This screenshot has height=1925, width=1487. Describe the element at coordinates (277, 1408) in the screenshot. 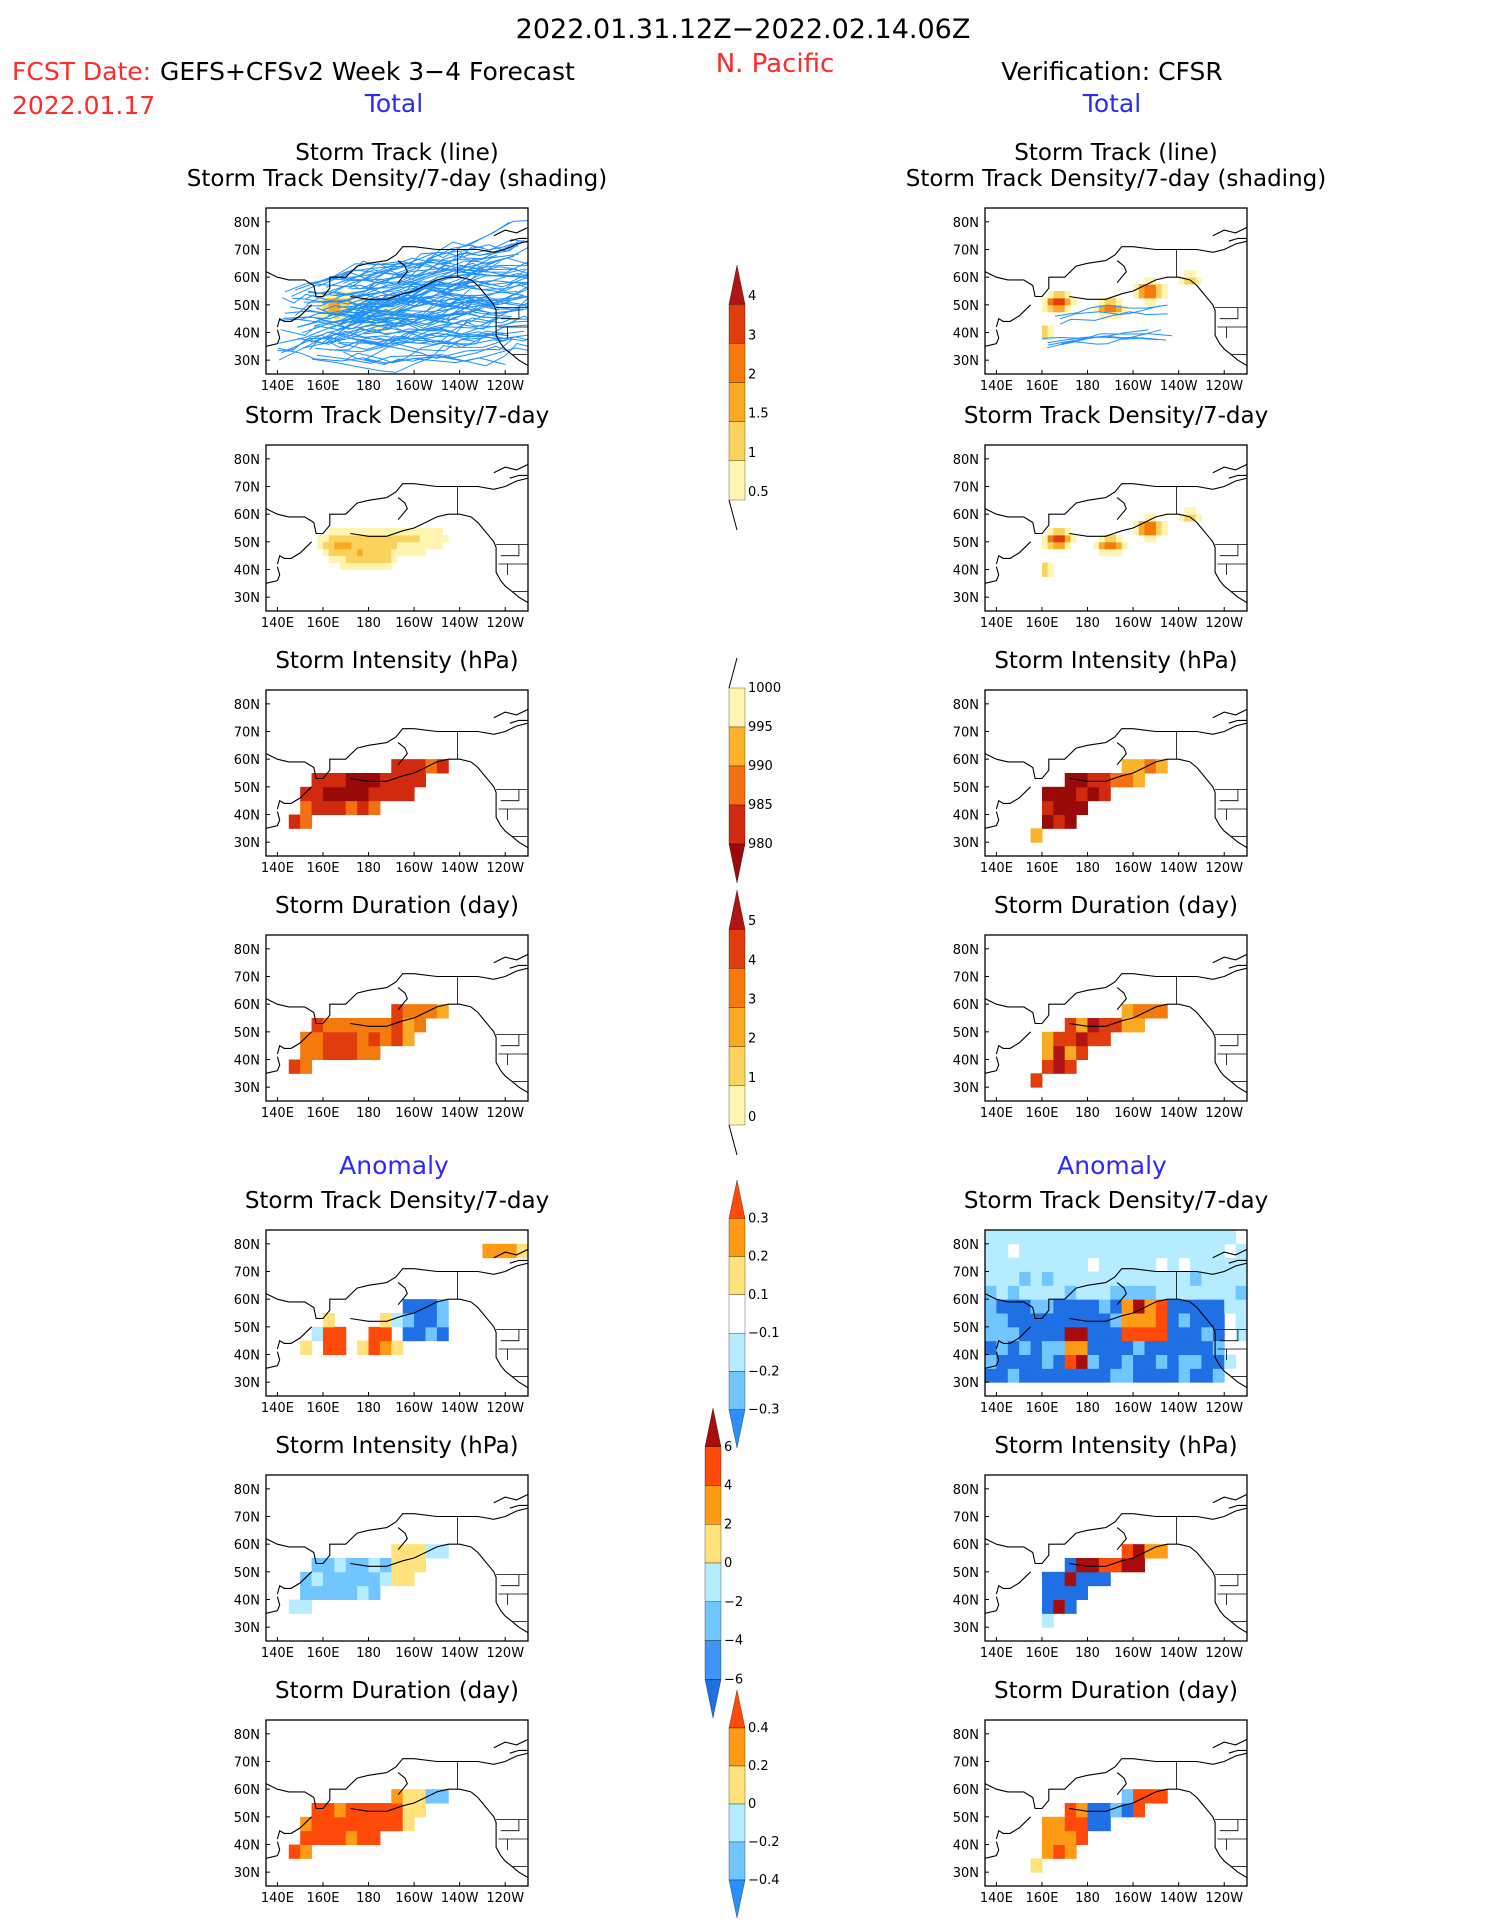

I see `lon-tick-label: 140E` at that location.